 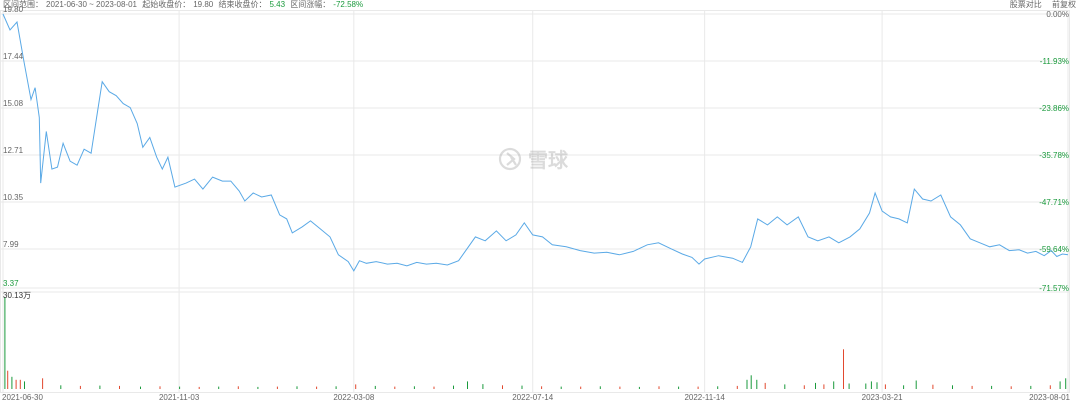 I want to click on x-tick-label: 2023-08-01, so click(x=1049, y=397).